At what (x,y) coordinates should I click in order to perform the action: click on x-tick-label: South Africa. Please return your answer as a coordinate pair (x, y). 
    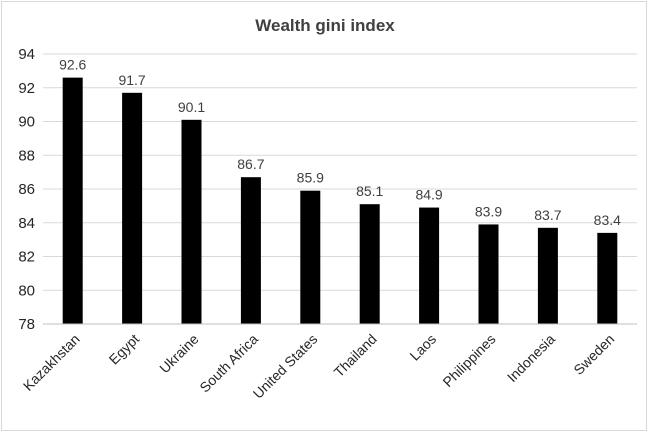
    Looking at the image, I should click on (228, 363).